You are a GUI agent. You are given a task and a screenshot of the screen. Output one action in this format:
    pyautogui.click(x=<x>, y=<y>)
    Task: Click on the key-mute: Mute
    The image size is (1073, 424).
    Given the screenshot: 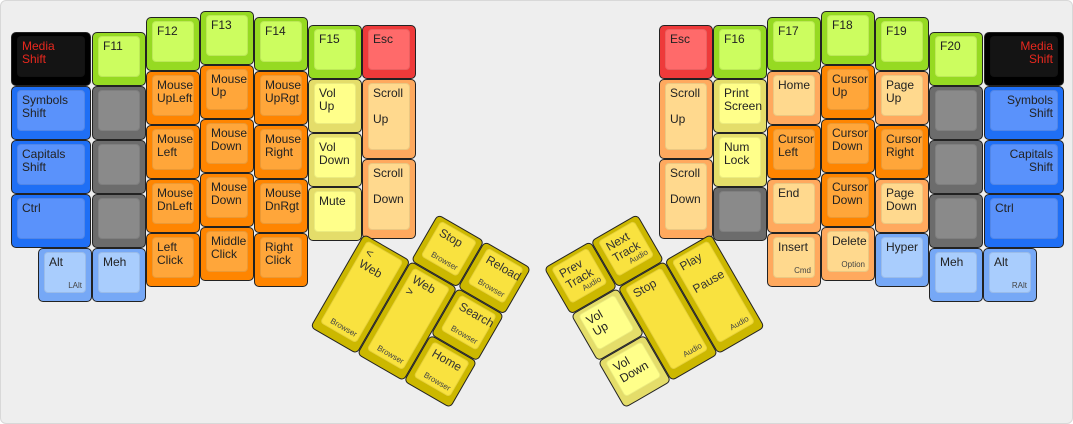 What is the action you would take?
    pyautogui.click(x=335, y=214)
    